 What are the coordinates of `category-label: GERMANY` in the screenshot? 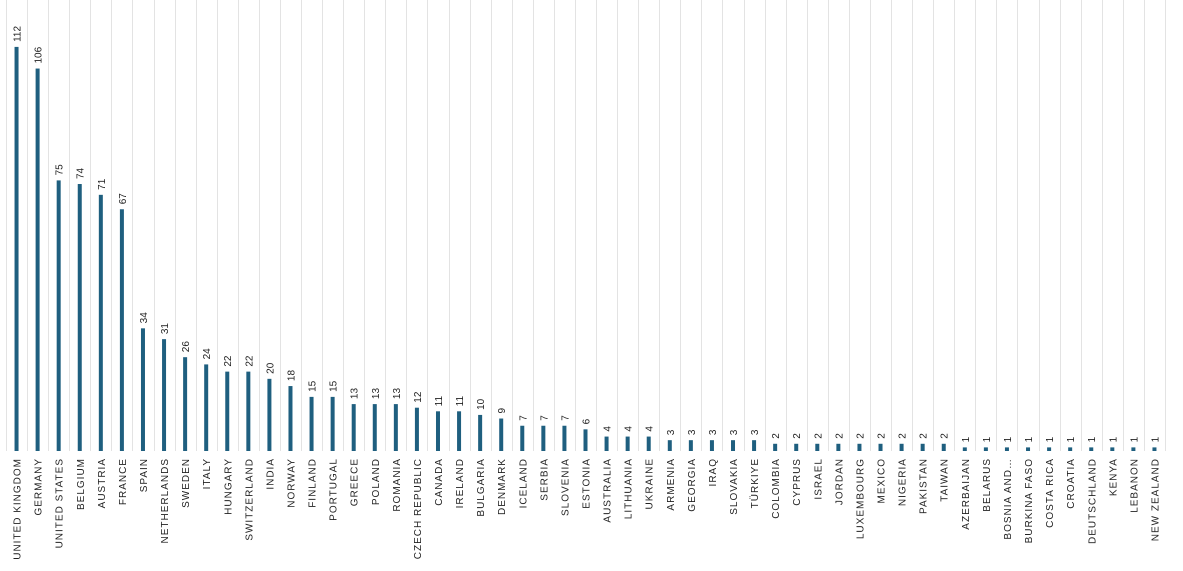 It's located at (39, 487).